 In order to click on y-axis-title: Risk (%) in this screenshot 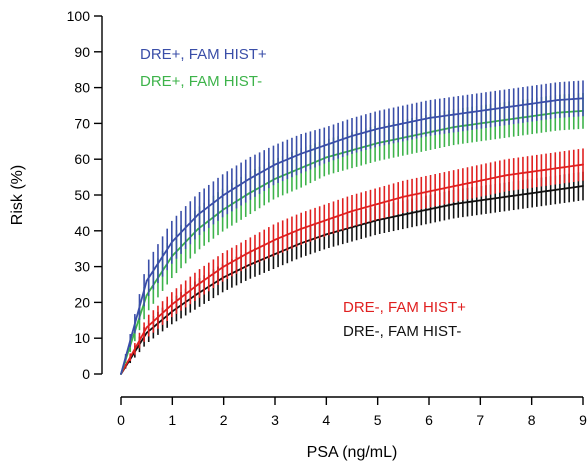, I will do `click(17, 195)`.